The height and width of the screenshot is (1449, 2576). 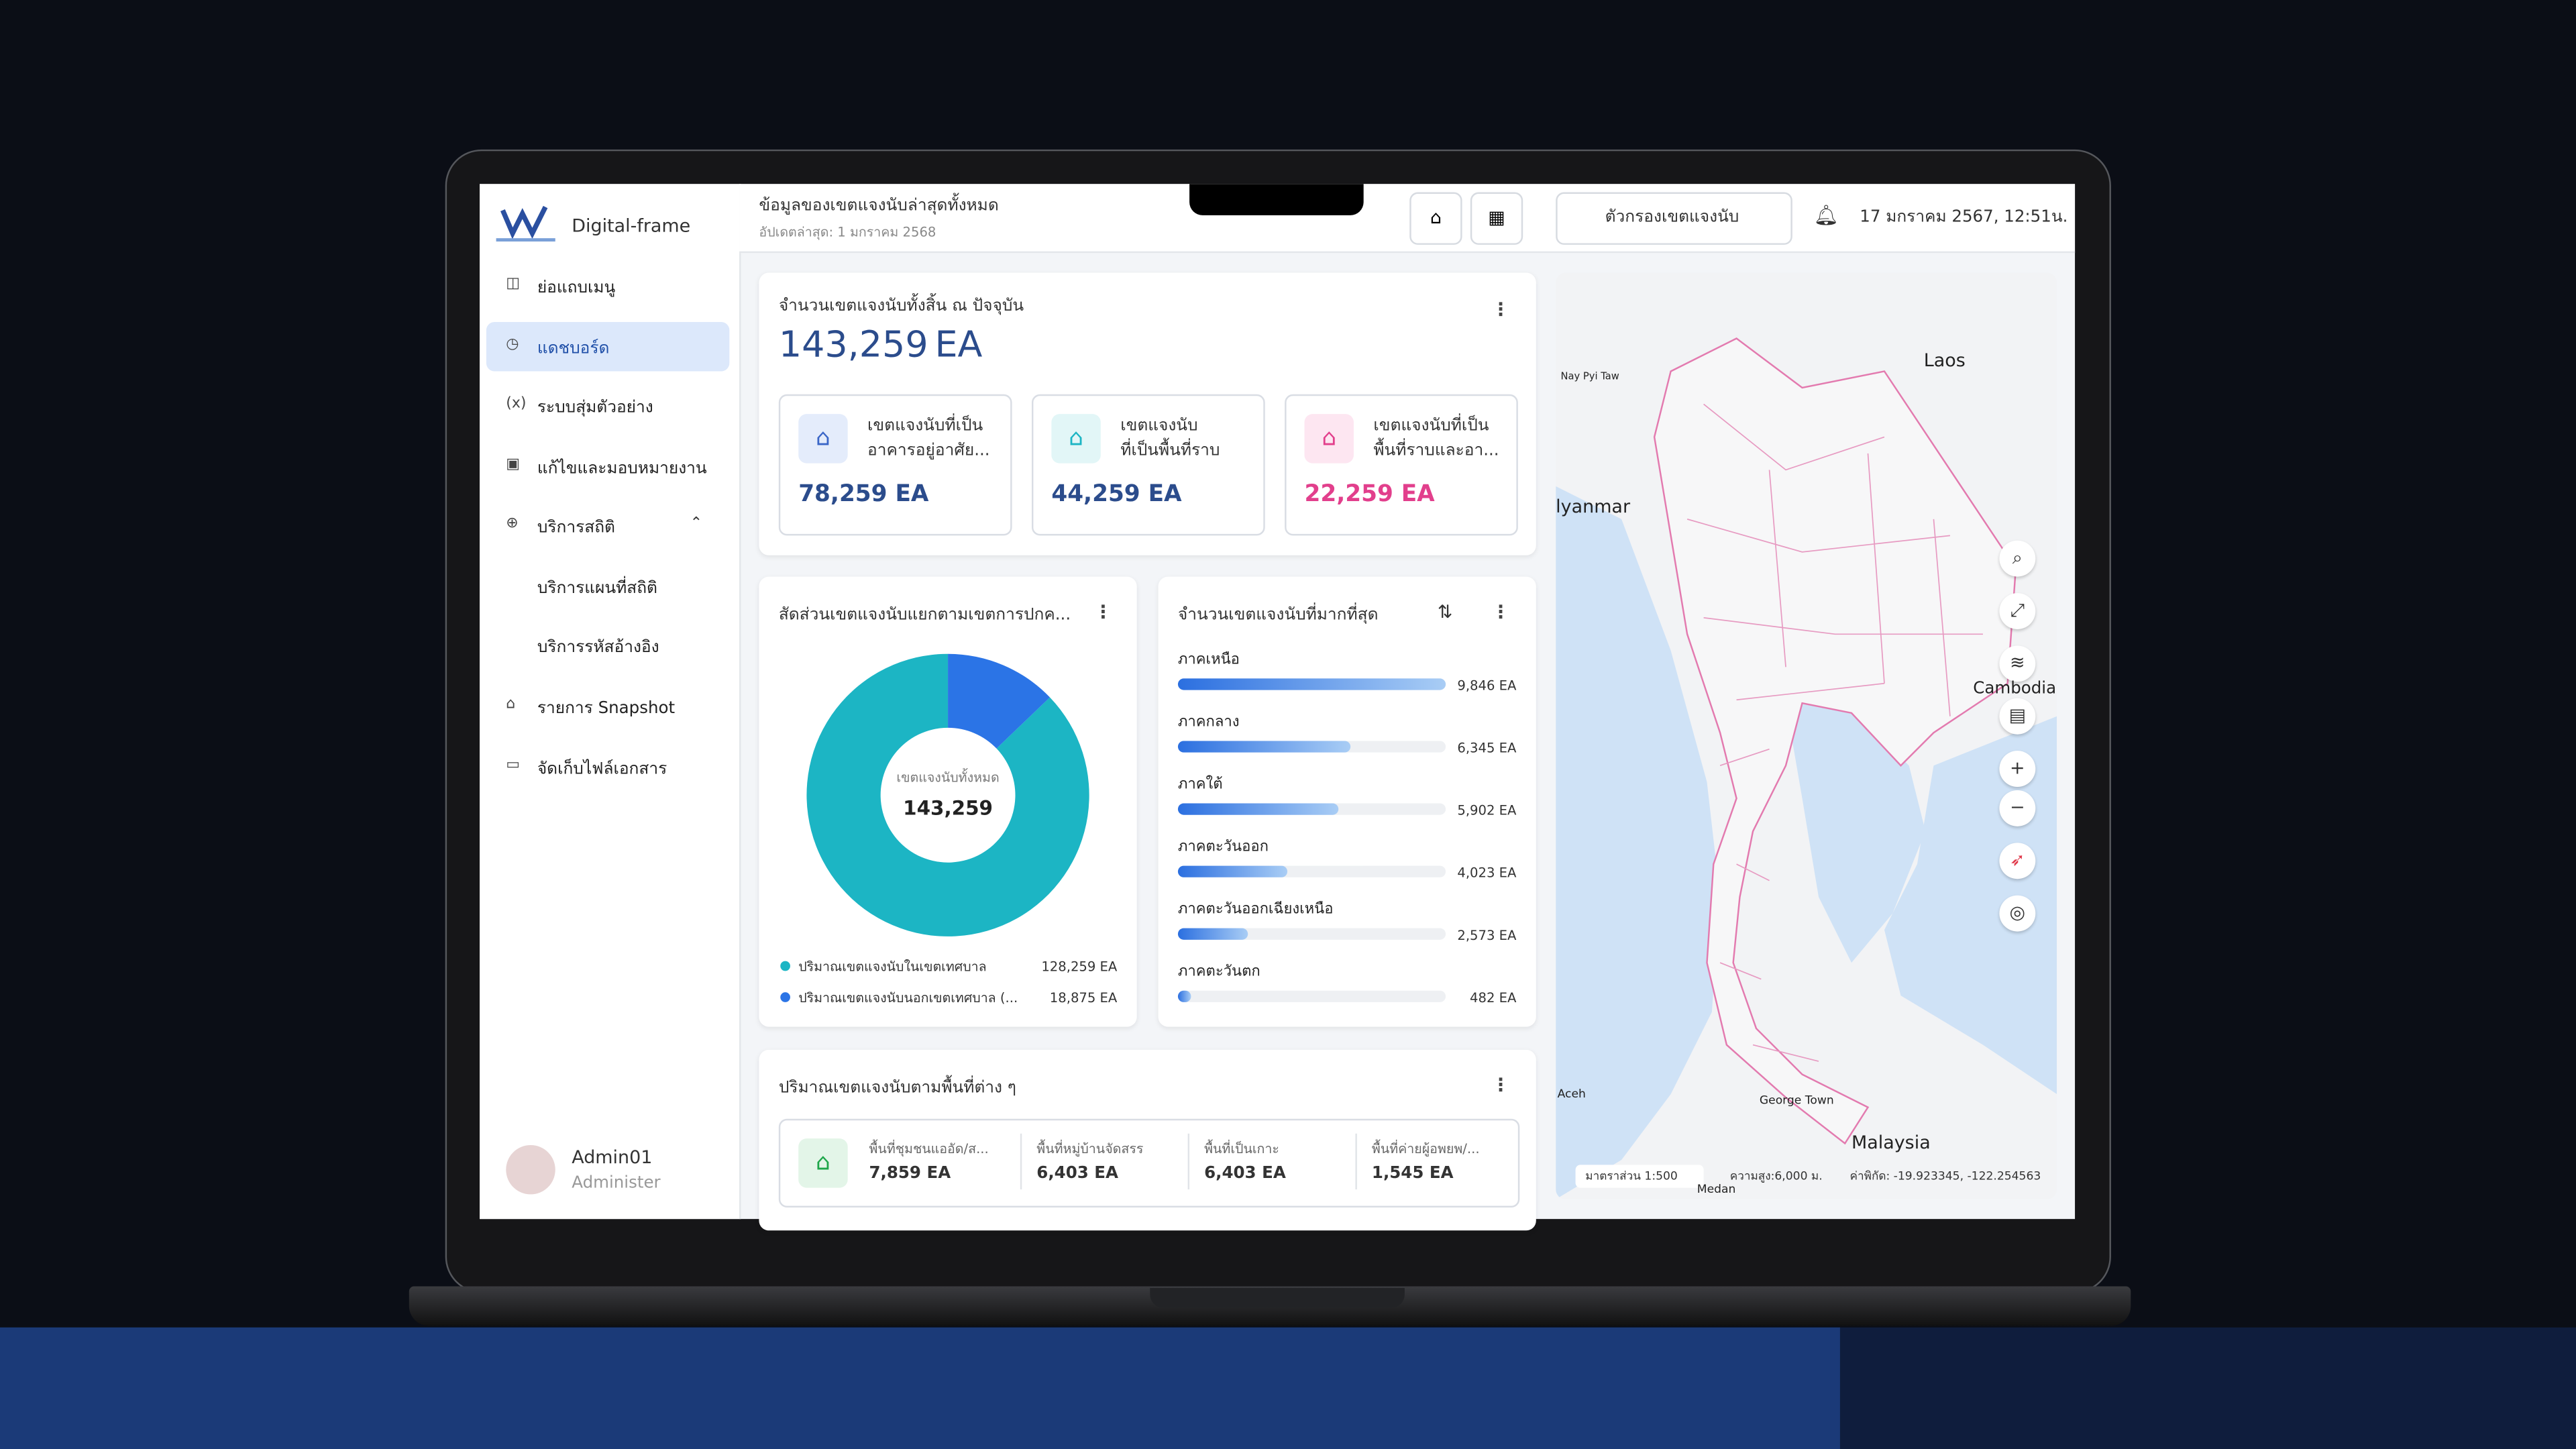 I want to click on zoom-in: +, so click(x=2017, y=769).